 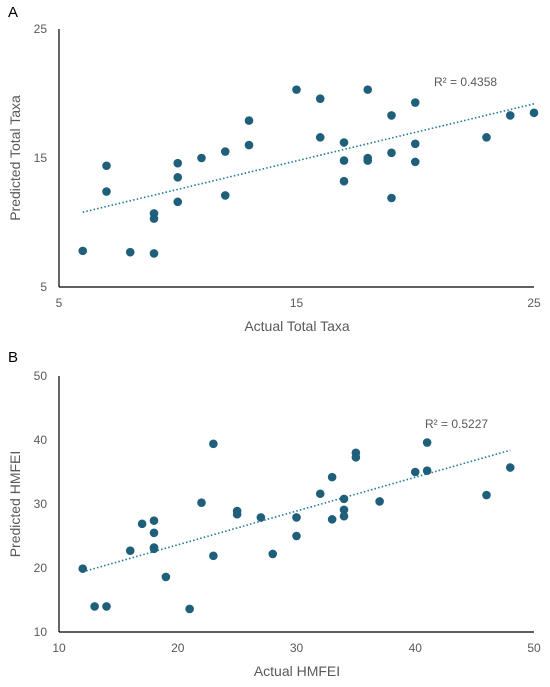 I want to click on y-tick-label-b: 50, so click(x=41, y=376).